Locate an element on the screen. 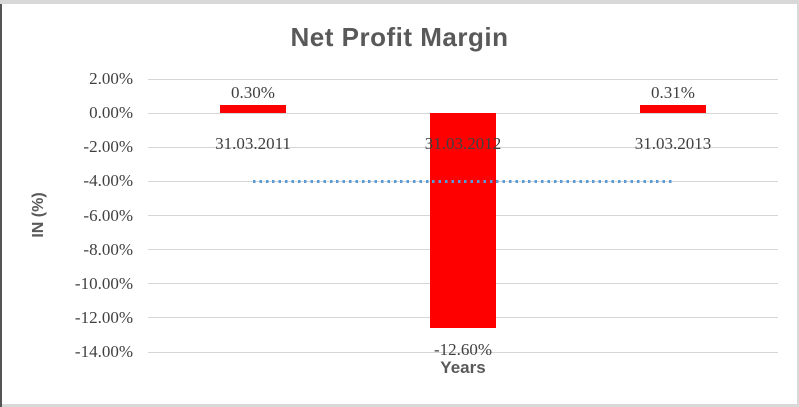 This screenshot has height=407, width=799. category-label: 31.03.2011 is located at coordinates (253, 144).